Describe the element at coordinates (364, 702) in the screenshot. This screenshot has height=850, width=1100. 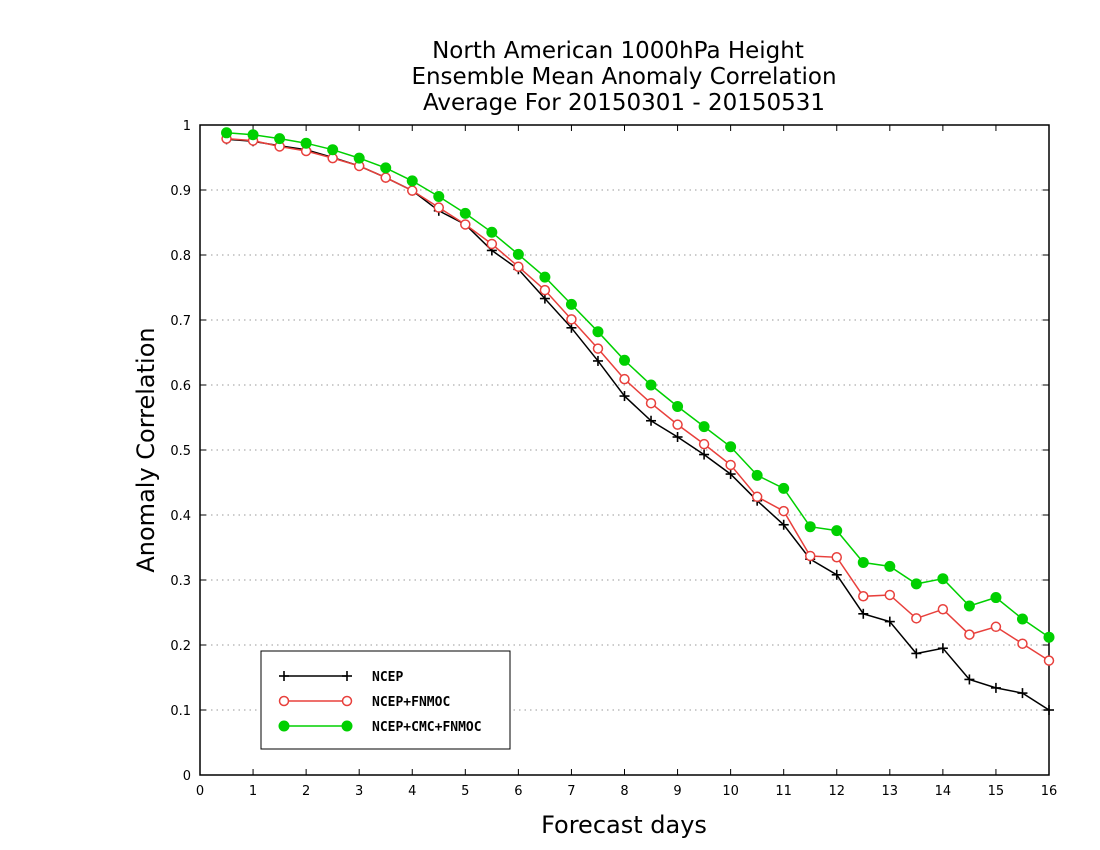
I see `legend-entry: NCEP+FNMOC` at that location.